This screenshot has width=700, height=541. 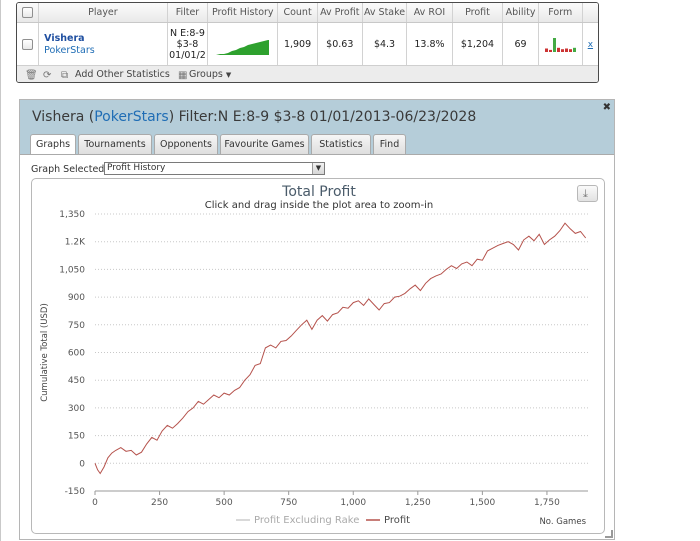 What do you see at coordinates (429, 13) in the screenshot?
I see `column-header-av-roi: Av ROI` at bounding box center [429, 13].